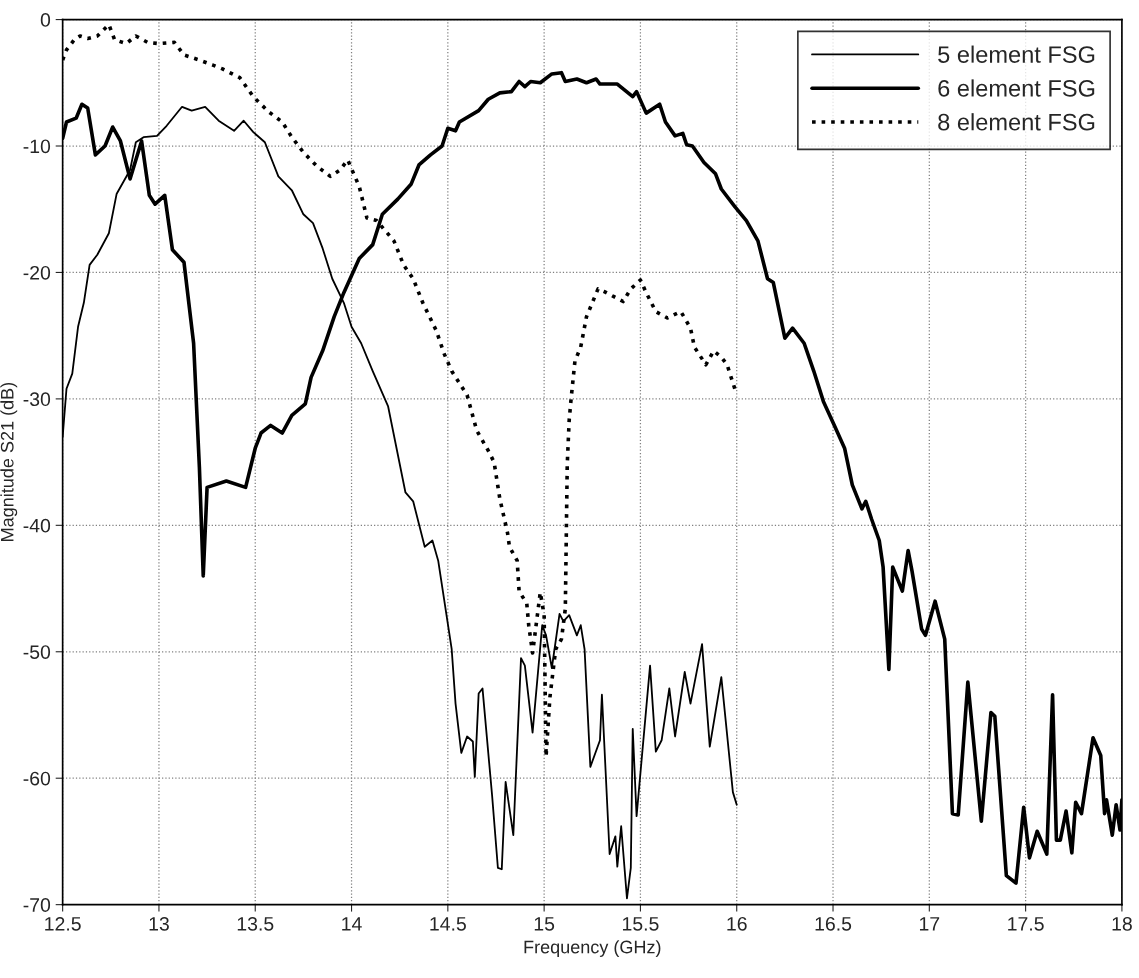  What do you see at coordinates (1016, 122) in the screenshot?
I see `legend-label: 8 element FSG` at bounding box center [1016, 122].